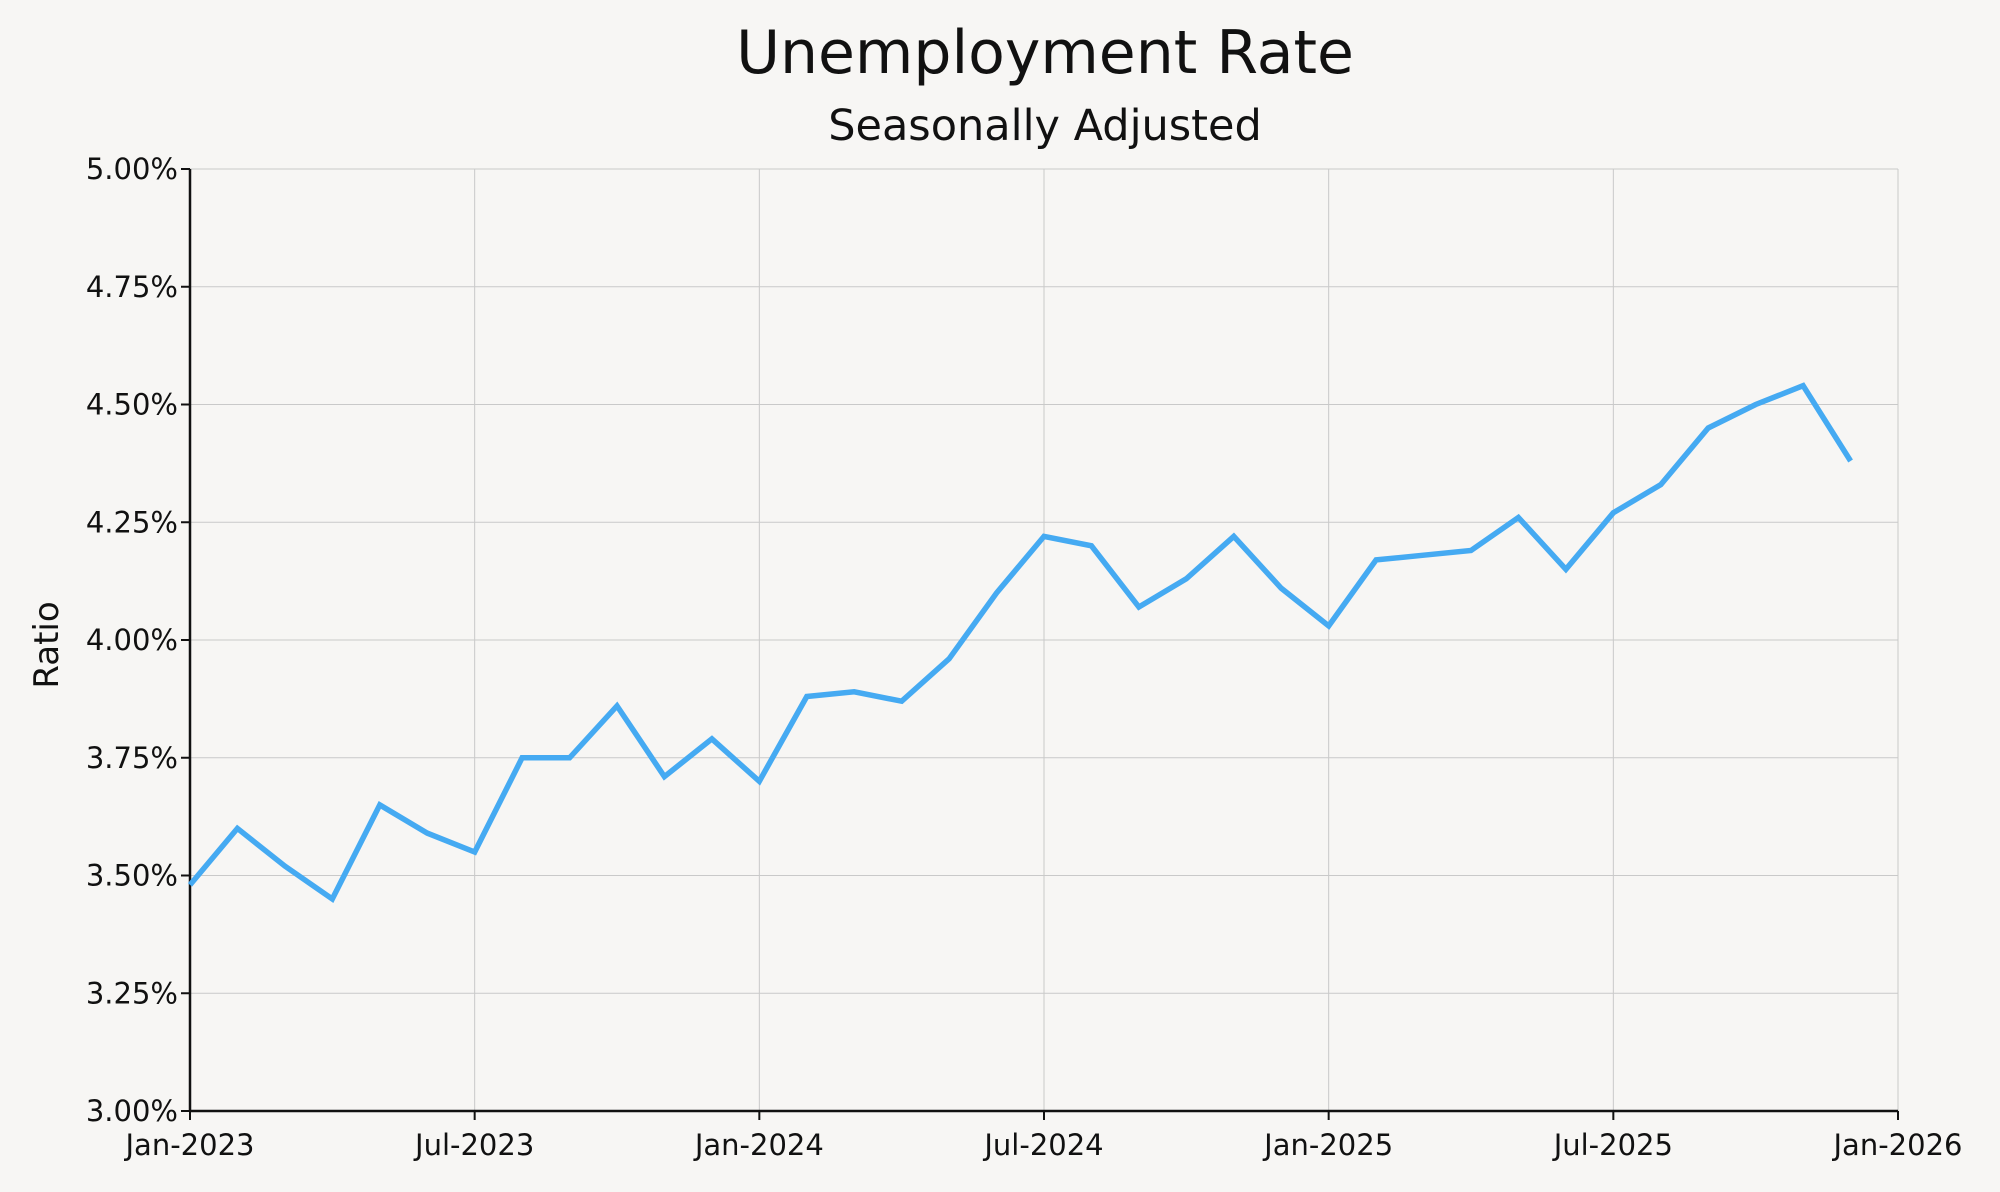 Image resolution: width=2000 pixels, height=1192 pixels. What do you see at coordinates (758, 1145) in the screenshot?
I see `x-tick-label: Jan-2024` at bounding box center [758, 1145].